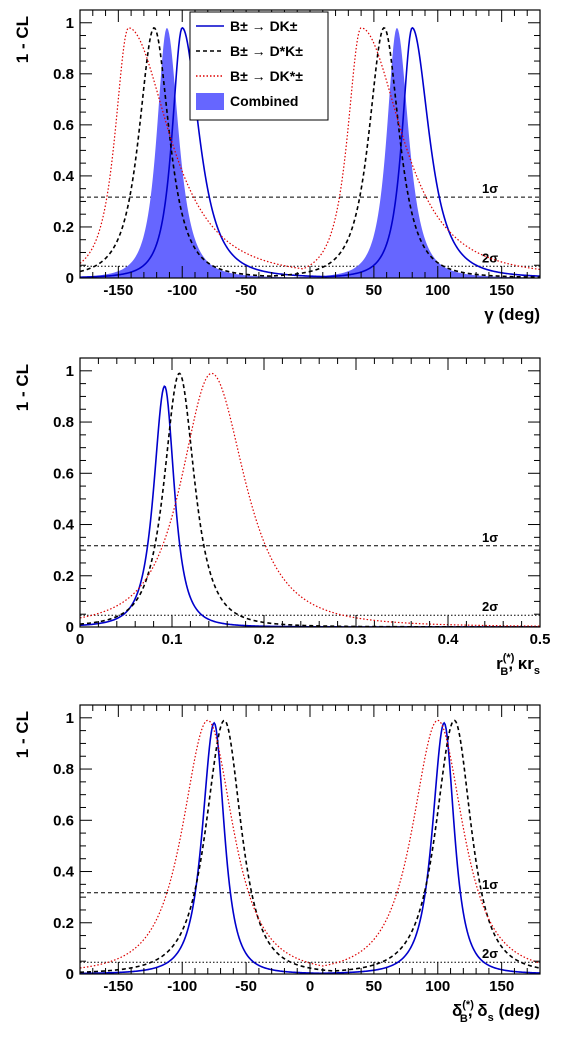  I want to click on legend-swatch-combined, so click(210, 101).